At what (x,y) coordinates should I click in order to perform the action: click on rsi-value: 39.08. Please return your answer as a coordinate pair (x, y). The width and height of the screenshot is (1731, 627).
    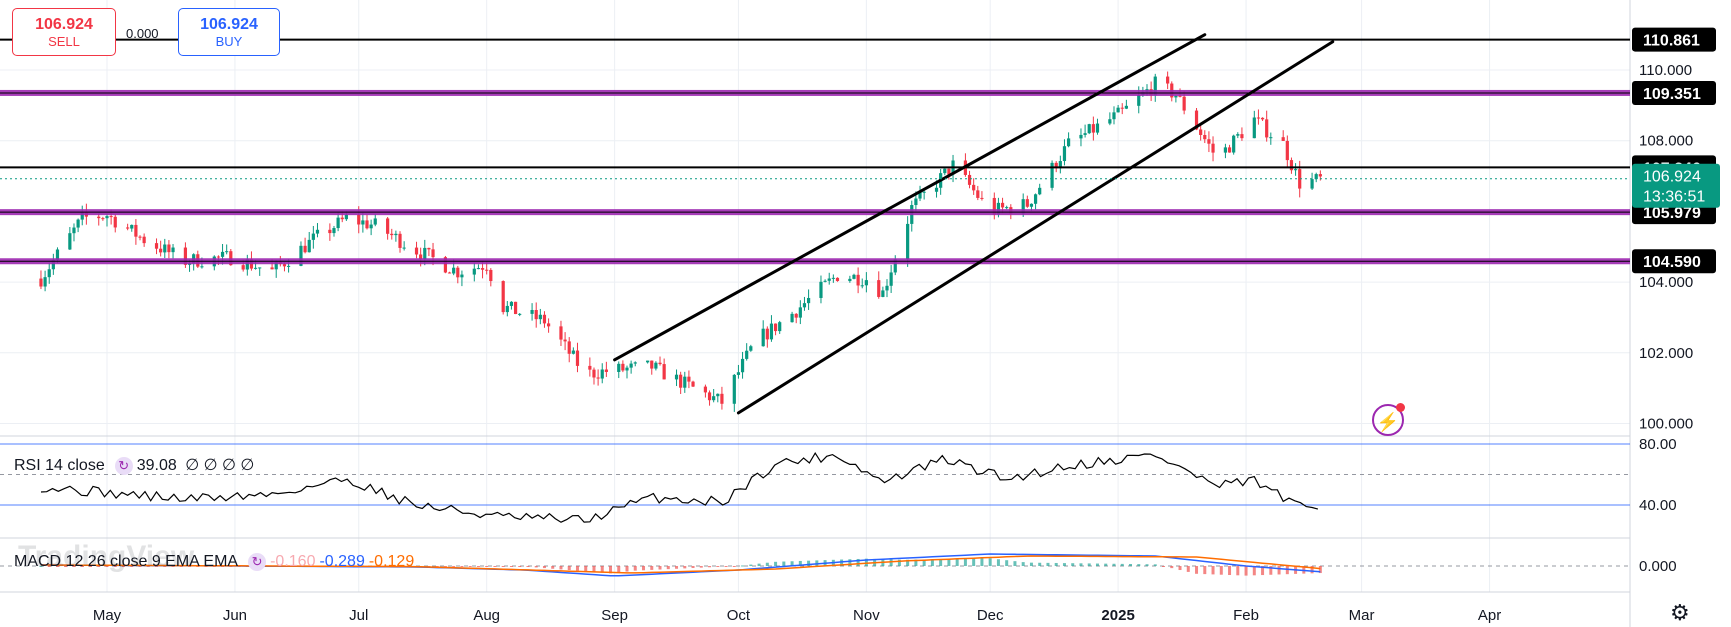
    Looking at the image, I should click on (156, 465).